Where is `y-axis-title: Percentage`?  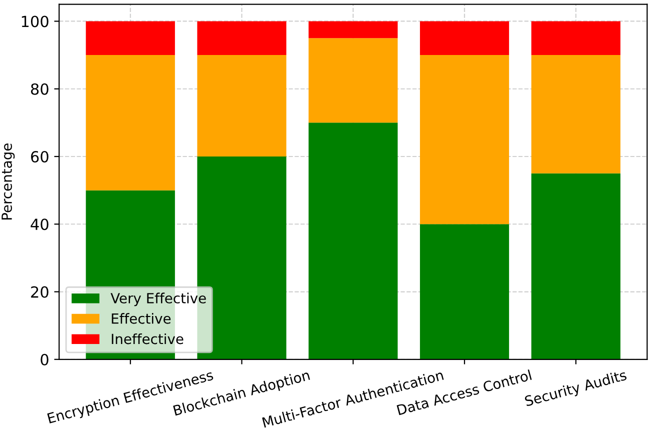
y-axis-title: Percentage is located at coordinates (8, 182).